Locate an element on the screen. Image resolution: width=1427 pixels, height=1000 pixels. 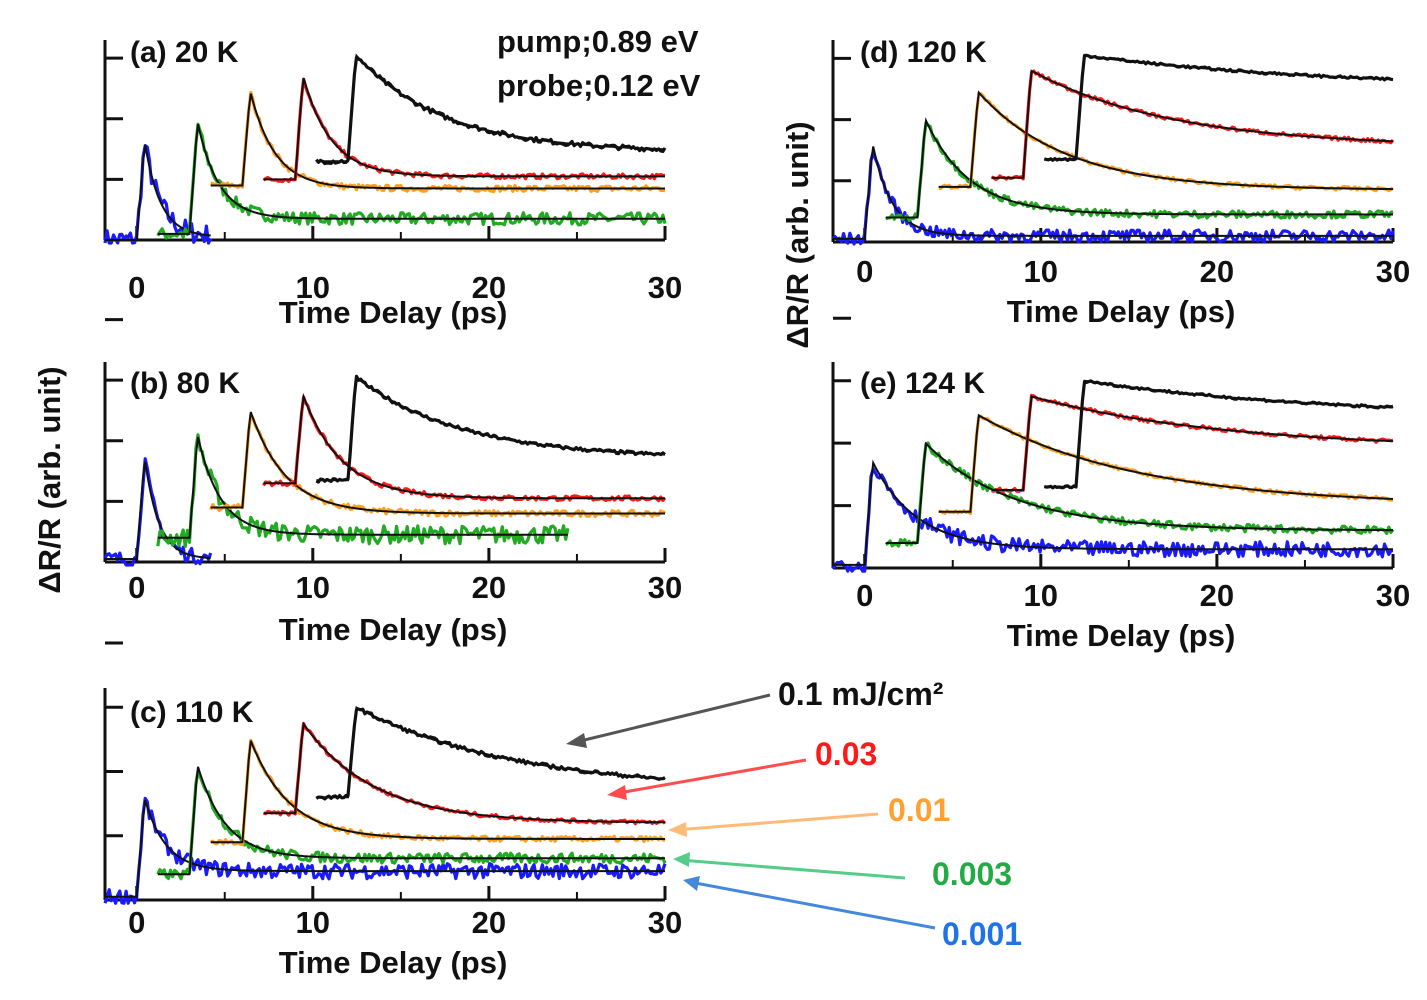
panel-label: (a) 20 K is located at coordinates (184, 52).